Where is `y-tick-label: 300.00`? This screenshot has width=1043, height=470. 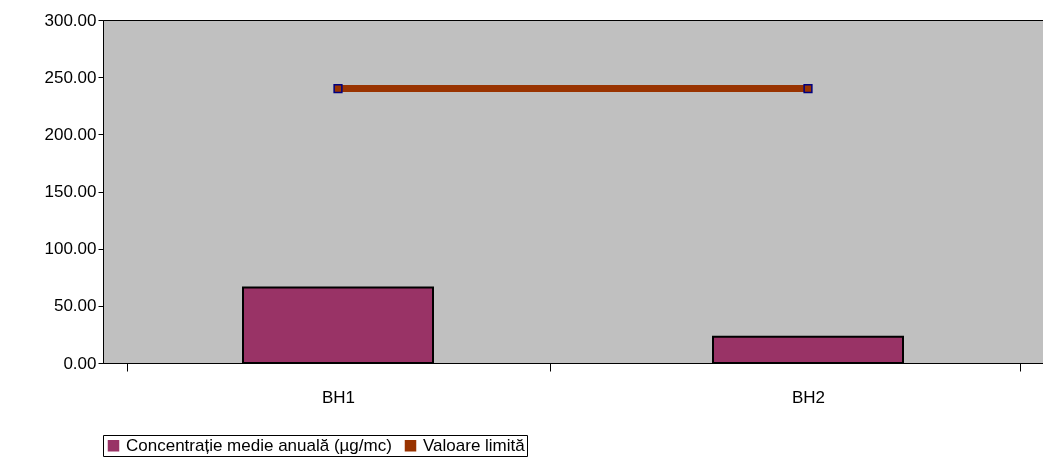
y-tick-label: 300.00 is located at coordinates (70, 20).